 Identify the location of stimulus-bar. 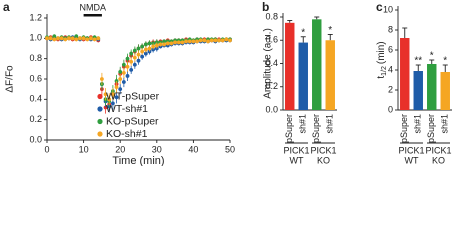
(92, 15).